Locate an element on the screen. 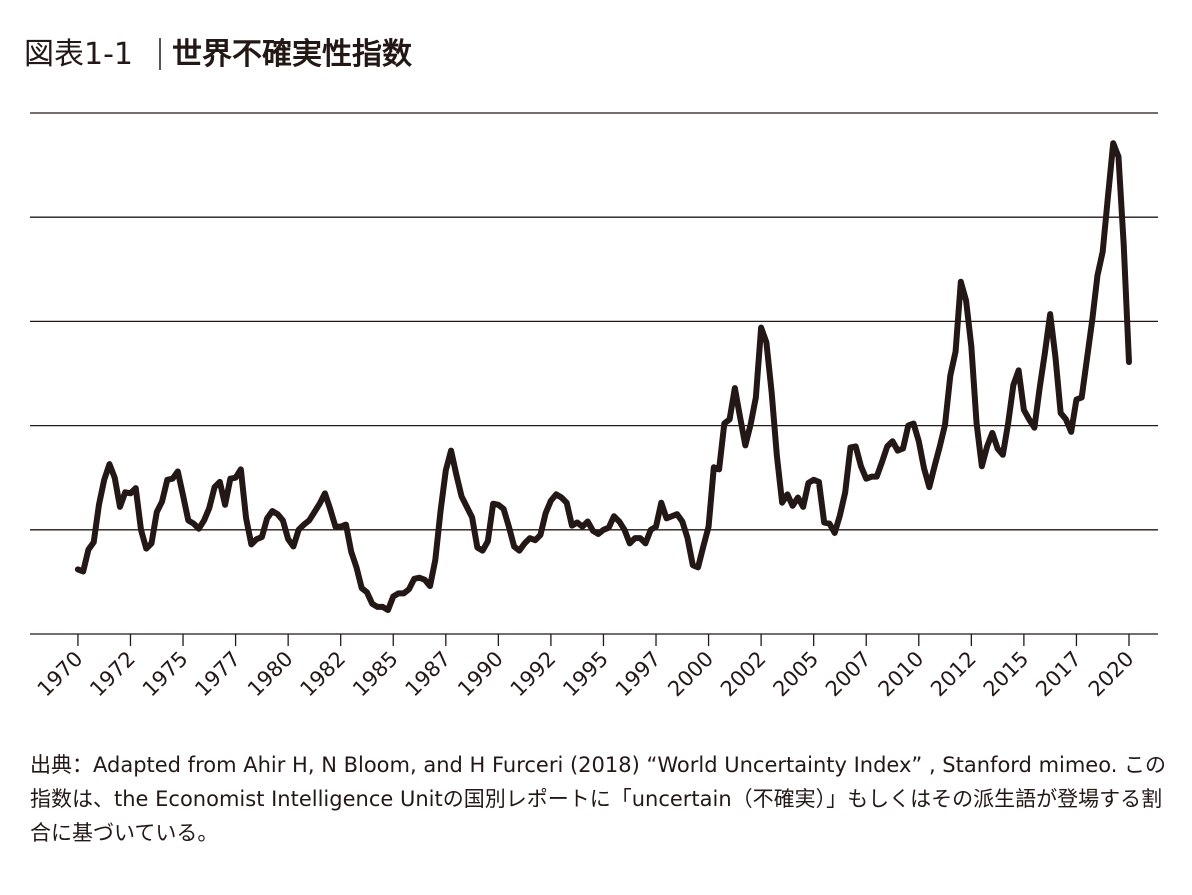  x-tick-label: 1995 is located at coordinates (585, 674).